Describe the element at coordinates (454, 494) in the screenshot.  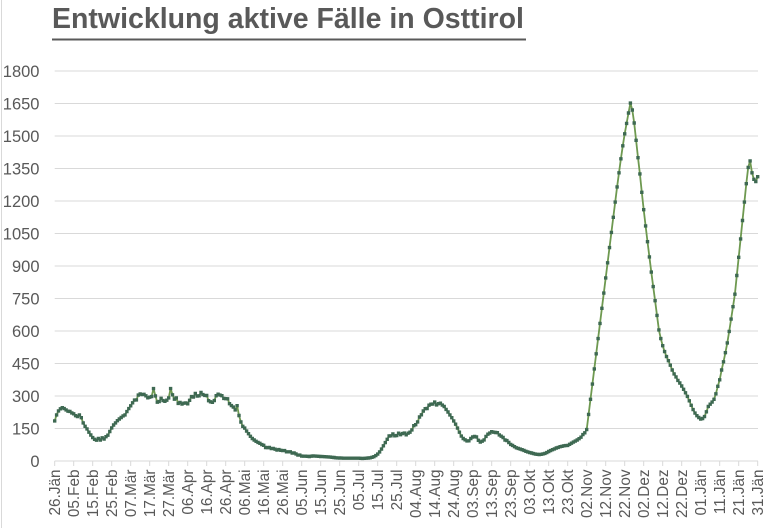
I see `svg-text: 24.Aug` at that location.